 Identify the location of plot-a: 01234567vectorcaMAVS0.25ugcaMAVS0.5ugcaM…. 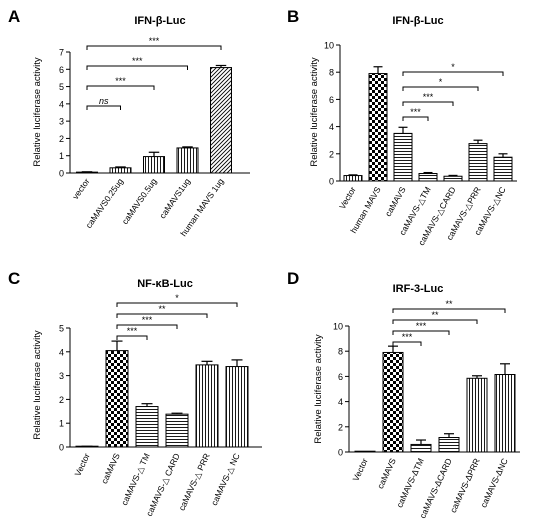
(154, 137).